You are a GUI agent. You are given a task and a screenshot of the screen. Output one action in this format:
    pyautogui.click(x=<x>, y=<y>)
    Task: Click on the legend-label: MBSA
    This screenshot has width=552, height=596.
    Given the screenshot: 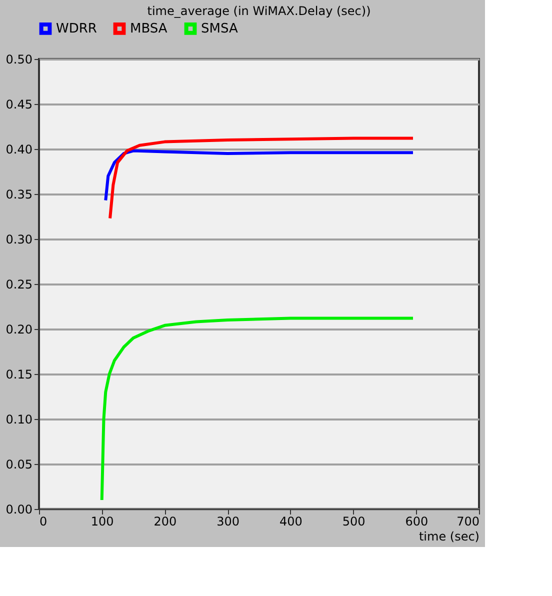 What is the action you would take?
    pyautogui.click(x=149, y=29)
    